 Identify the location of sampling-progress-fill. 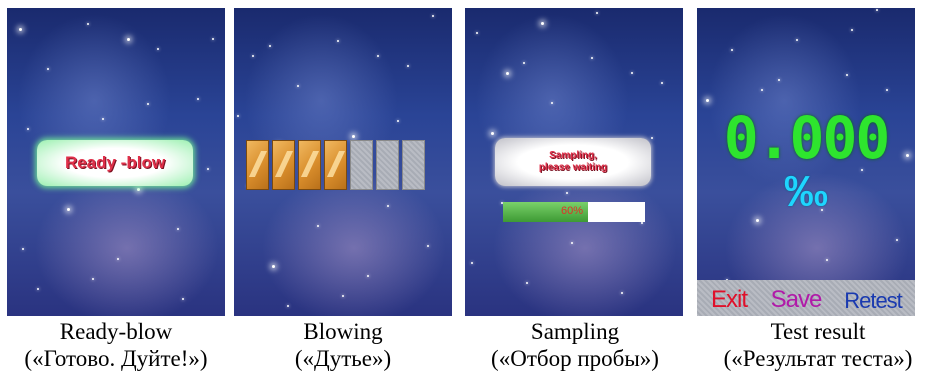
(546, 212).